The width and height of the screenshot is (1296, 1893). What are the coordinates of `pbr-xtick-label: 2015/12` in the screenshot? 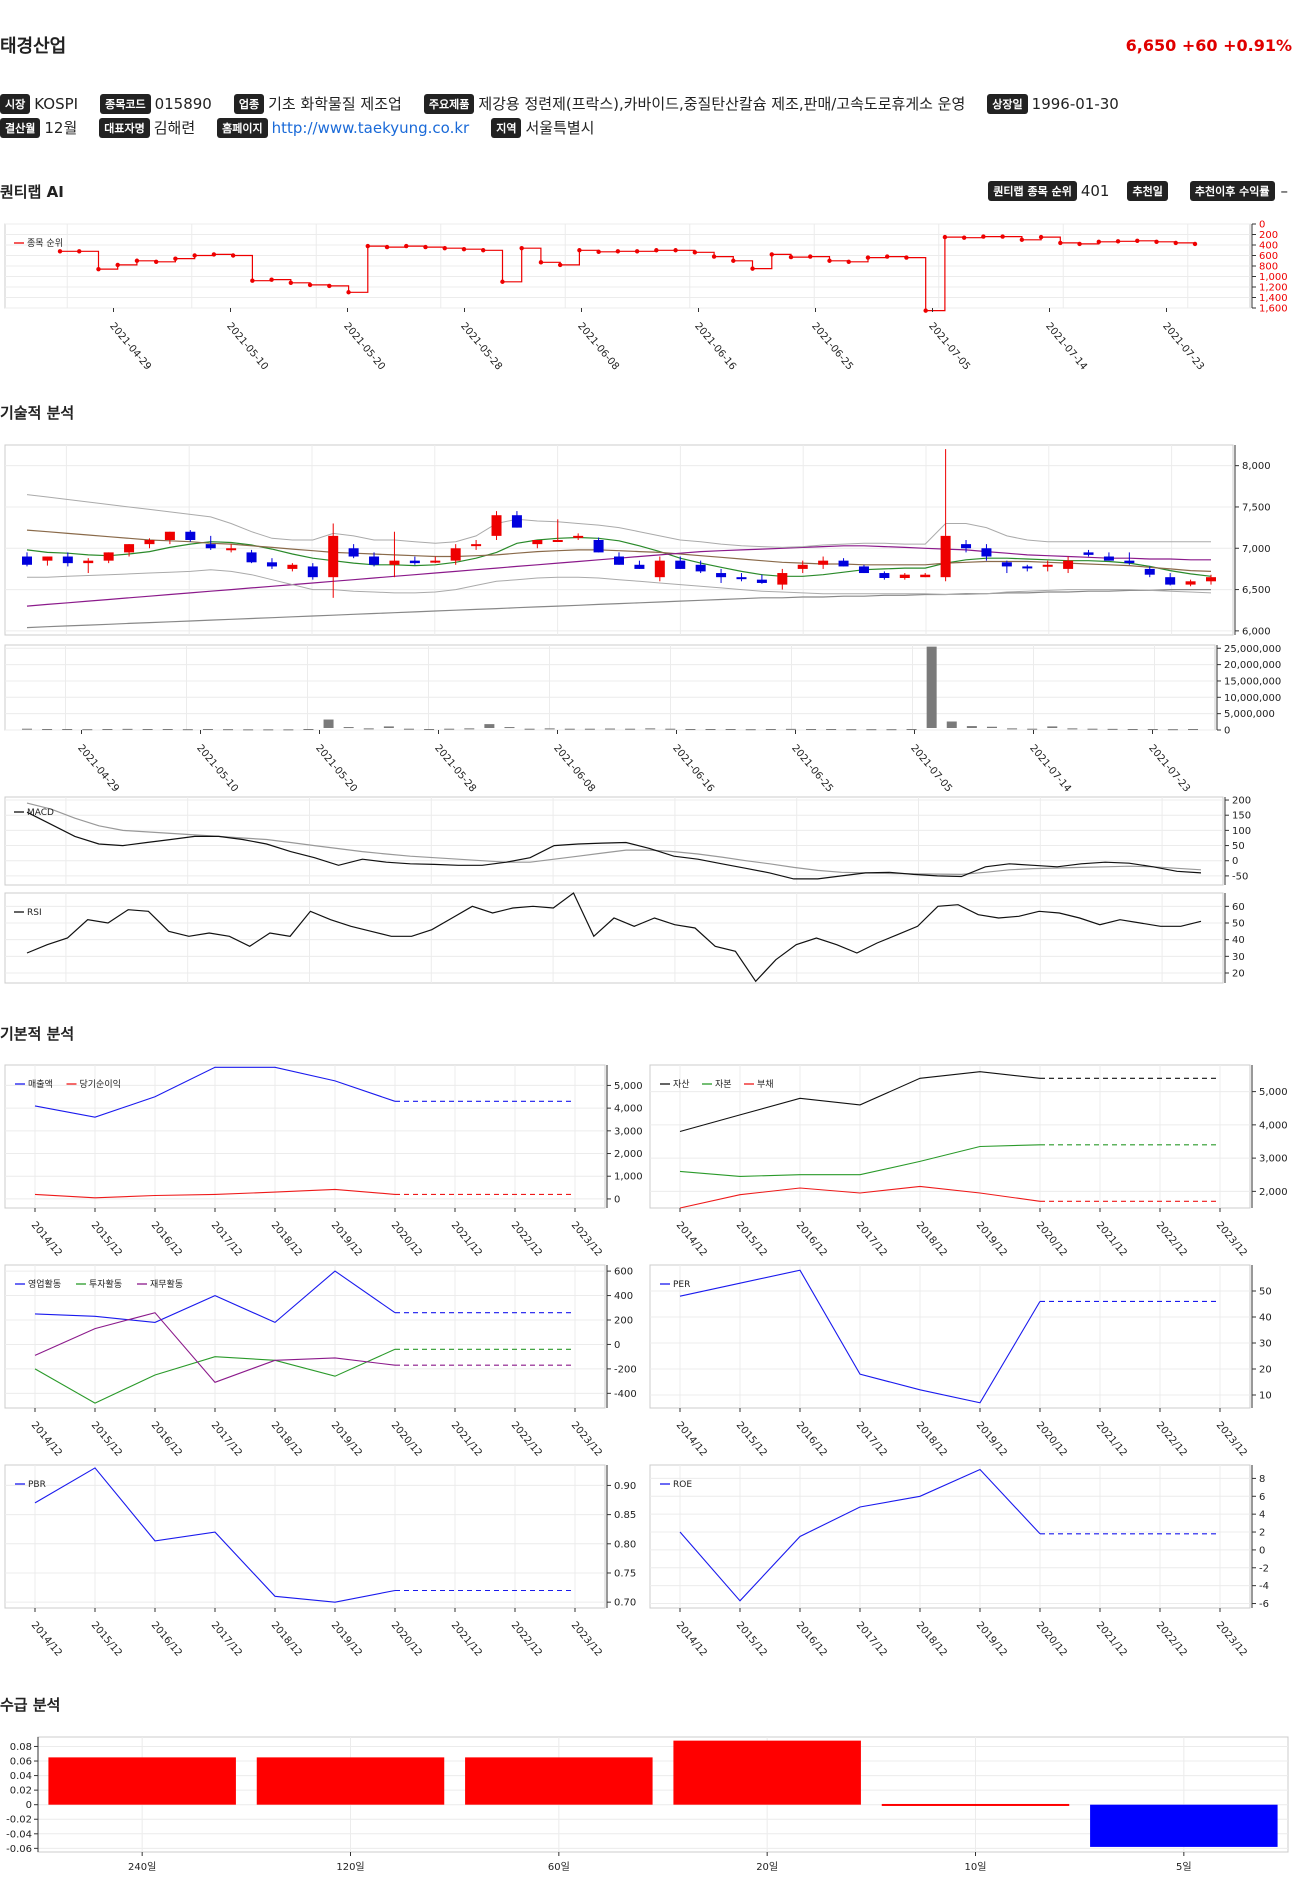 It's located at (106, 1639).